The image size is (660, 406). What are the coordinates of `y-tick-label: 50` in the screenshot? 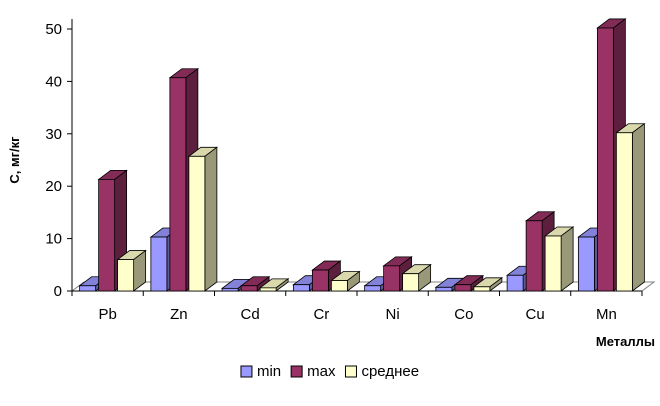 It's located at (53, 29).